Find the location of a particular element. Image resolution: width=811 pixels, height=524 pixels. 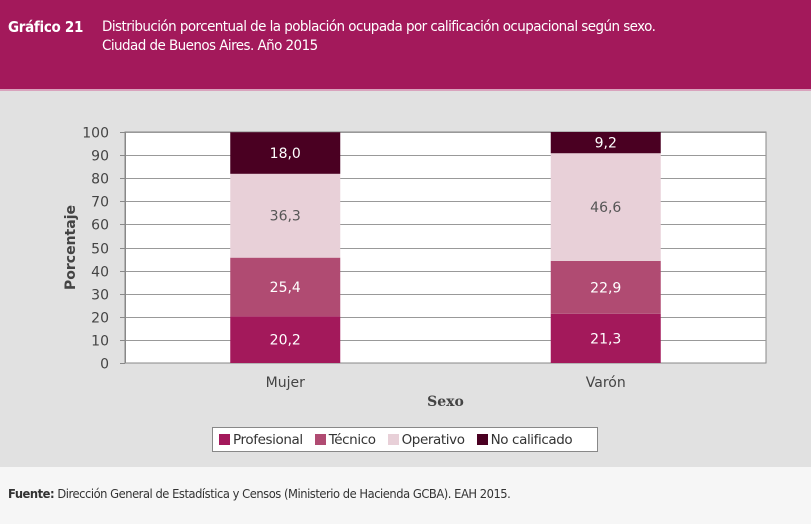

legend-label: Profesional is located at coordinates (268, 439).